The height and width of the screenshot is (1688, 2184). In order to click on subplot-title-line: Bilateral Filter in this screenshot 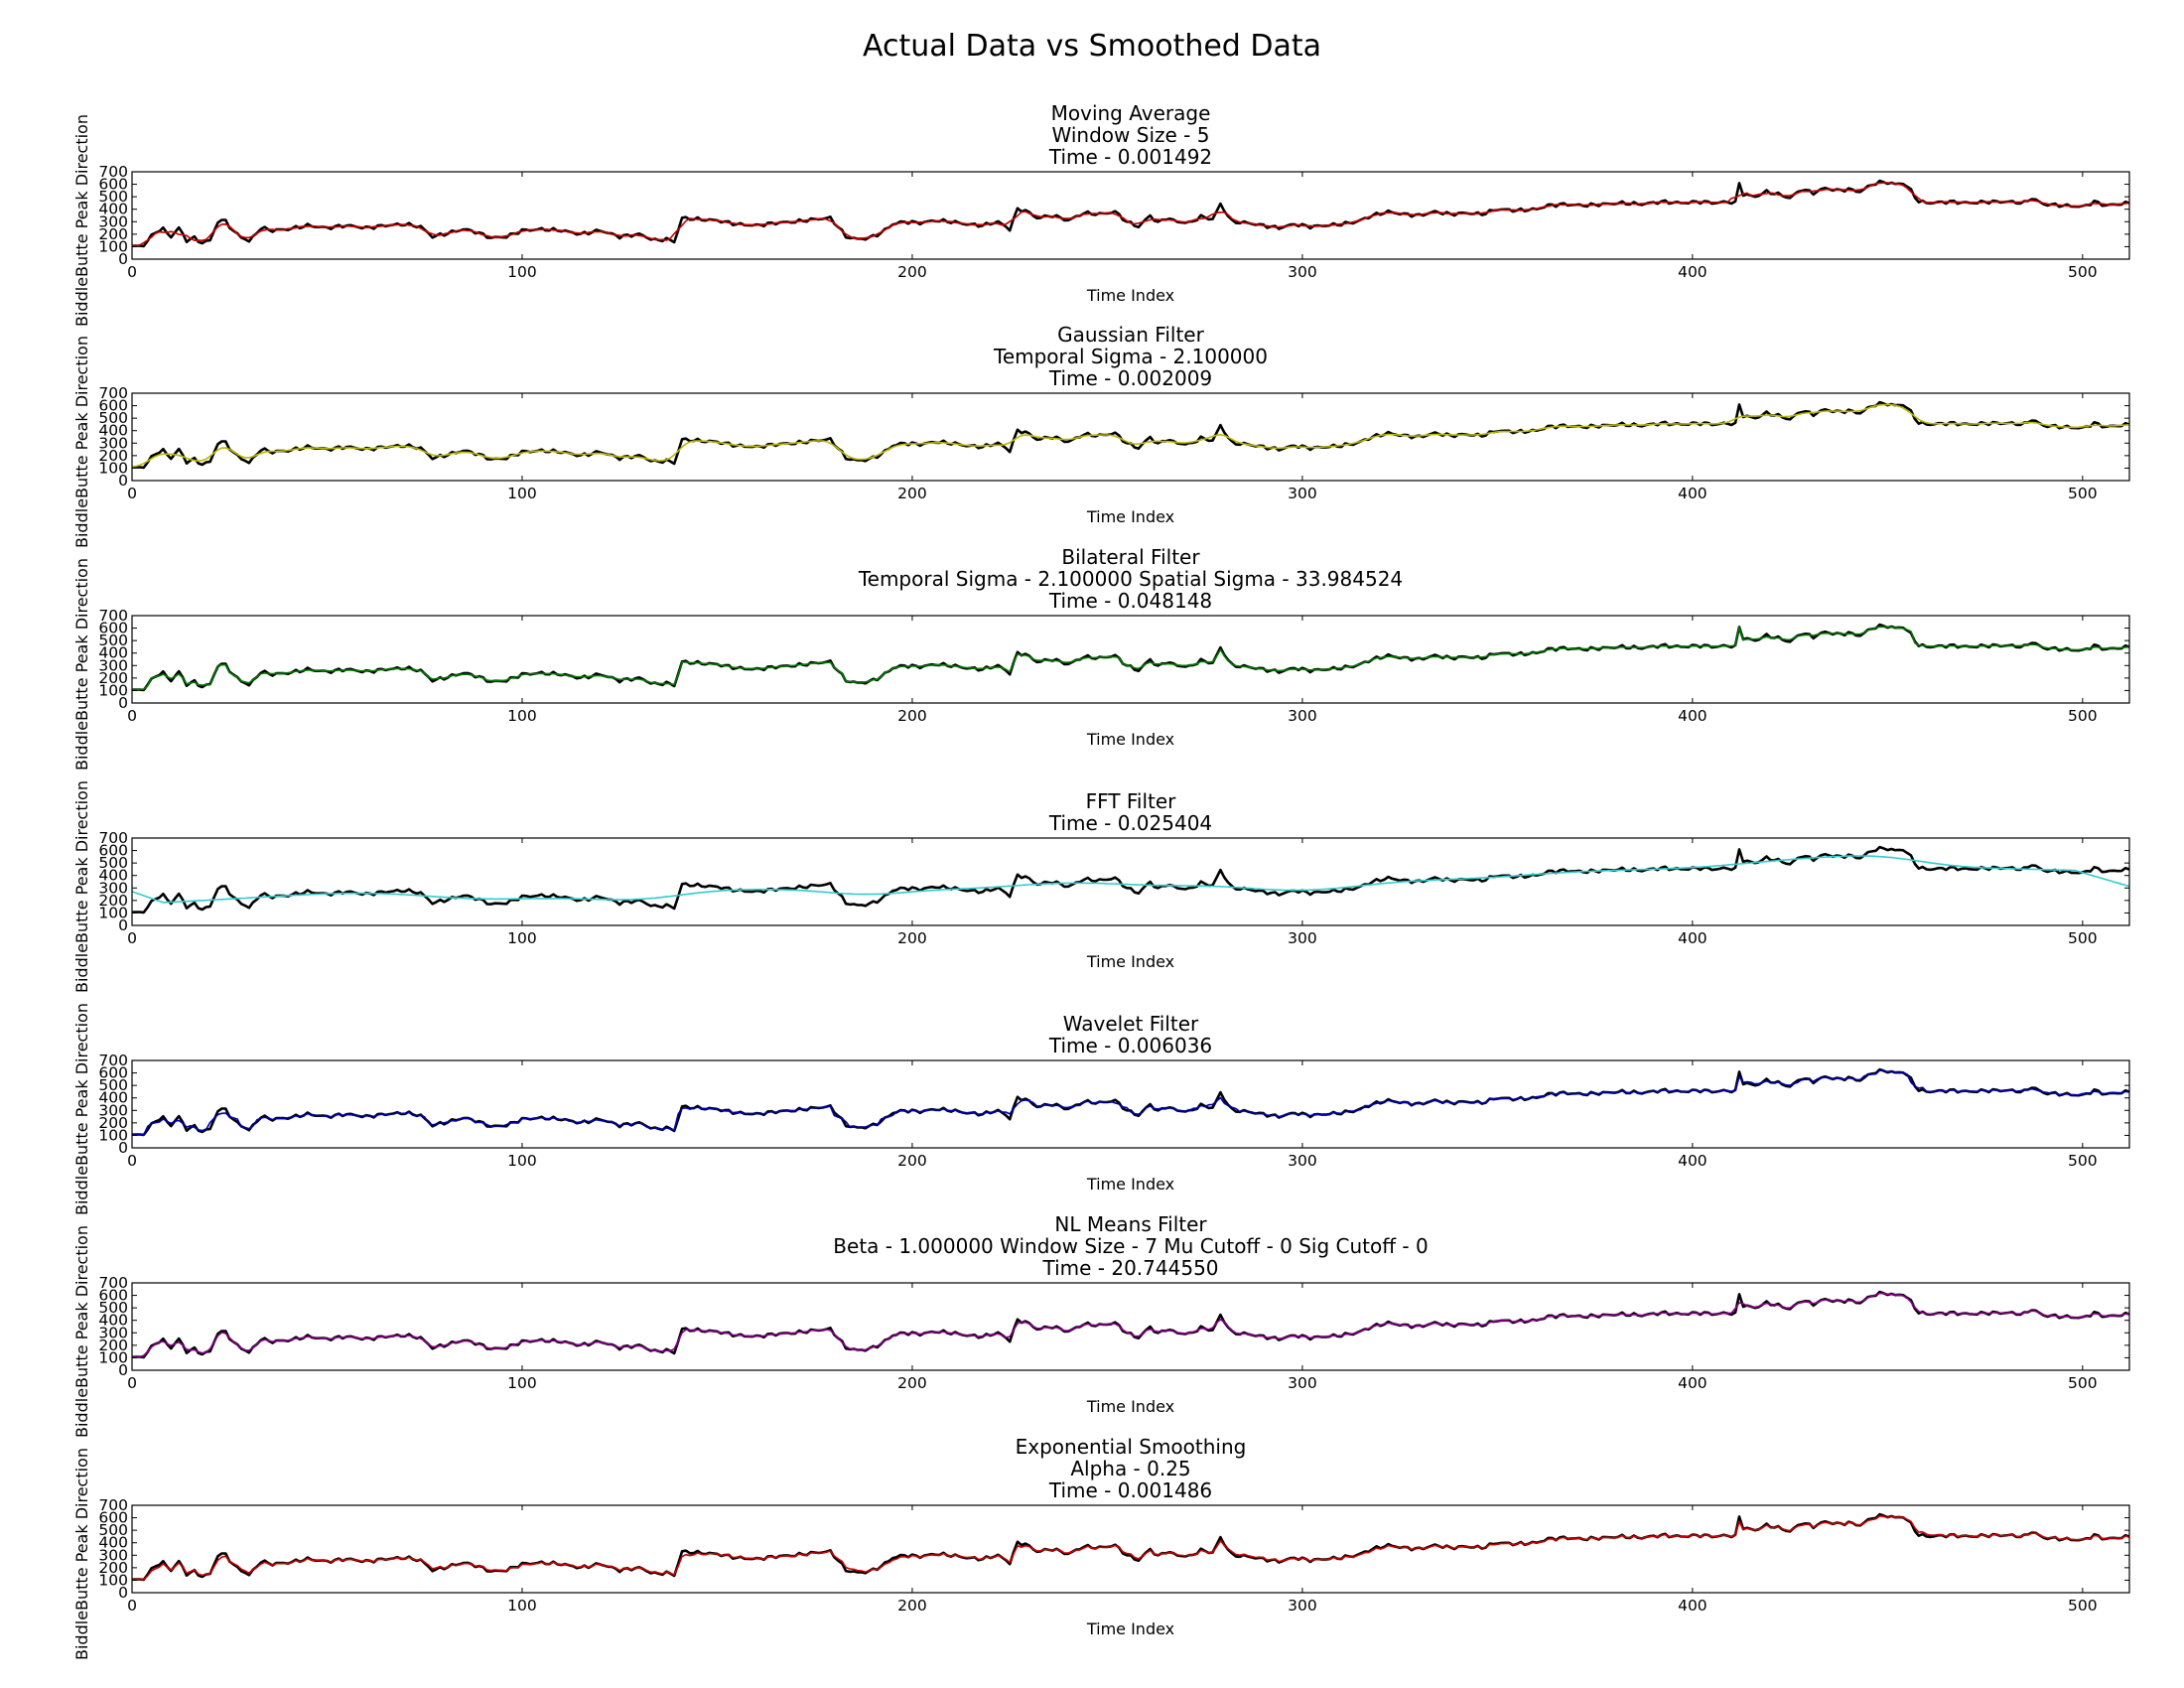, I will do `click(1130, 557)`.